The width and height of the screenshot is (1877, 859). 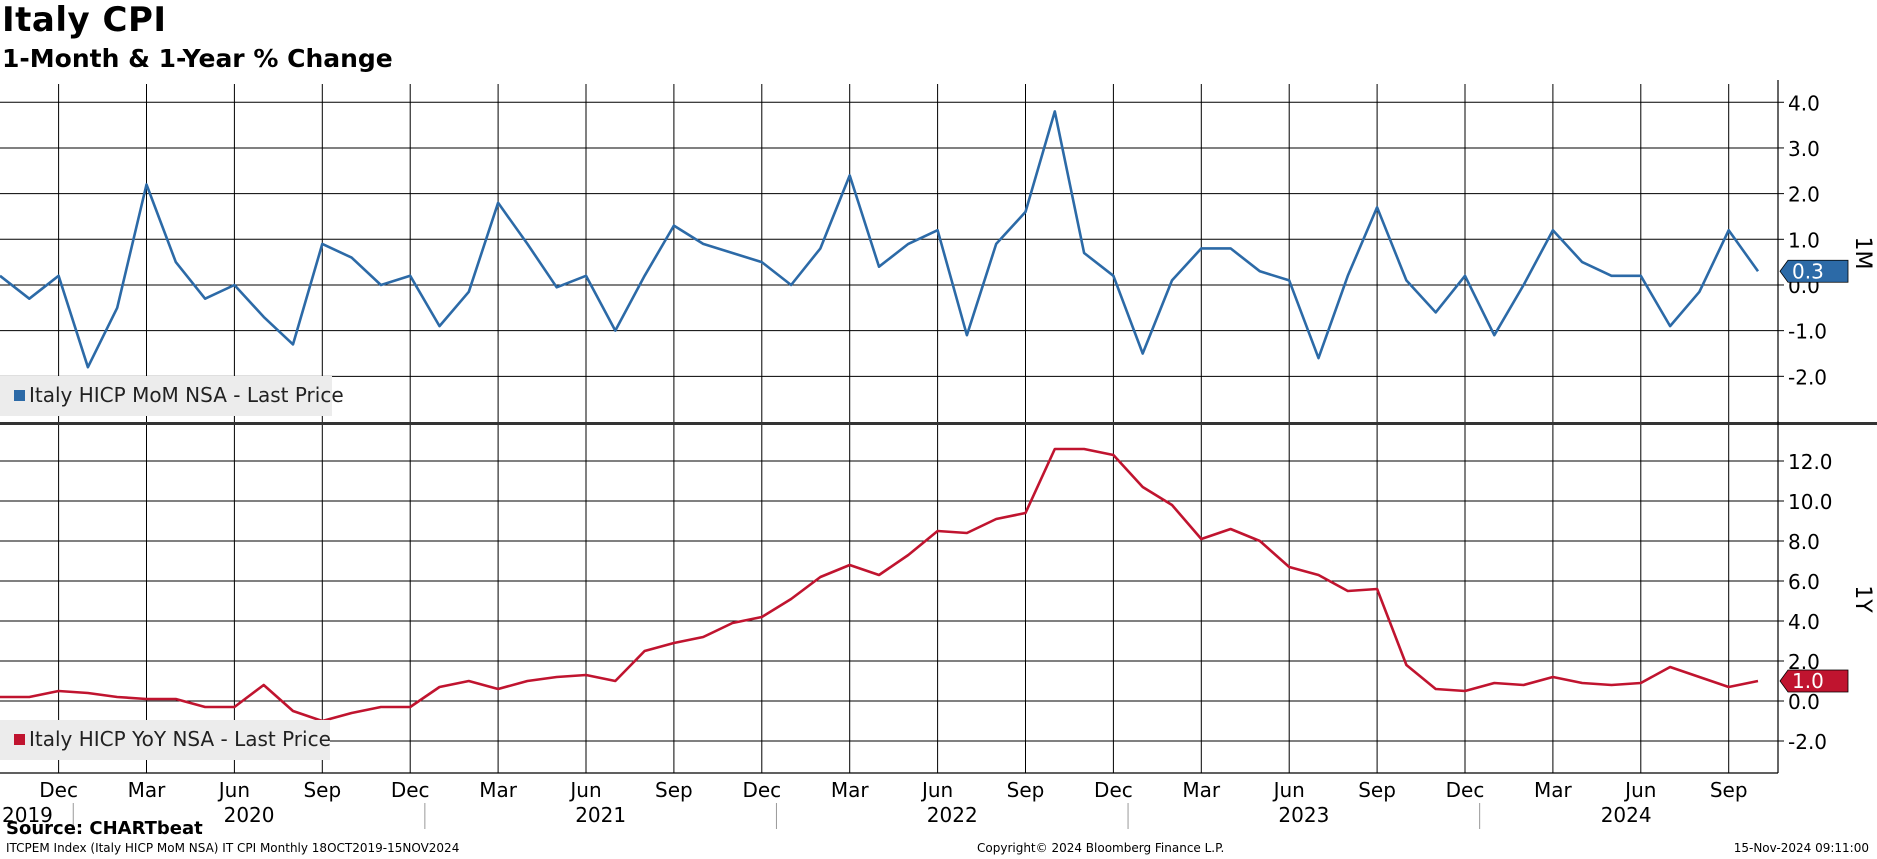 What do you see at coordinates (1804, 542) in the screenshot?
I see `y-tick-label: 8.0` at bounding box center [1804, 542].